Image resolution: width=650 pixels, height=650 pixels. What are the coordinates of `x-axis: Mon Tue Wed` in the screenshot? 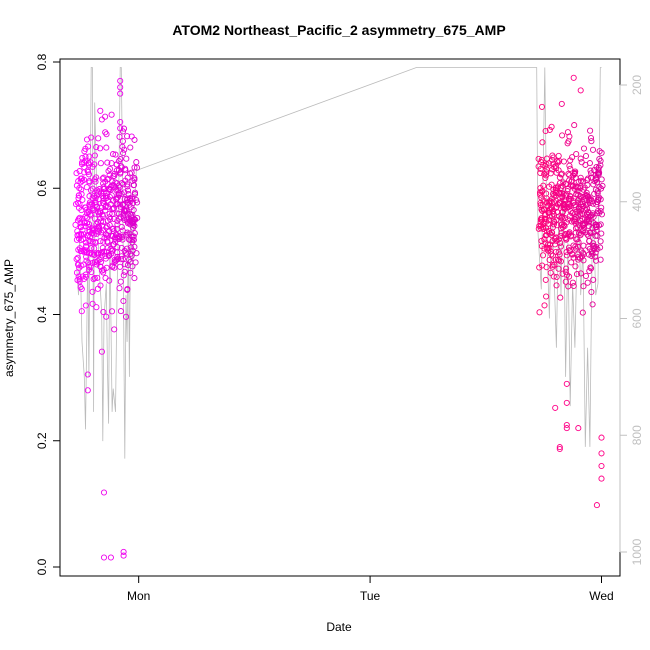 It's located at (370, 589).